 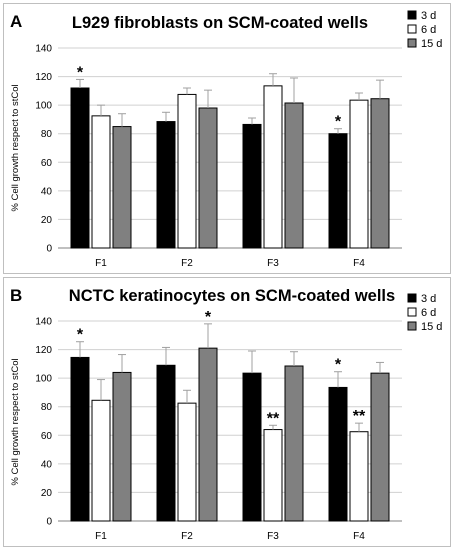 I want to click on panel-b-category-label-f4: F4, so click(x=359, y=536).